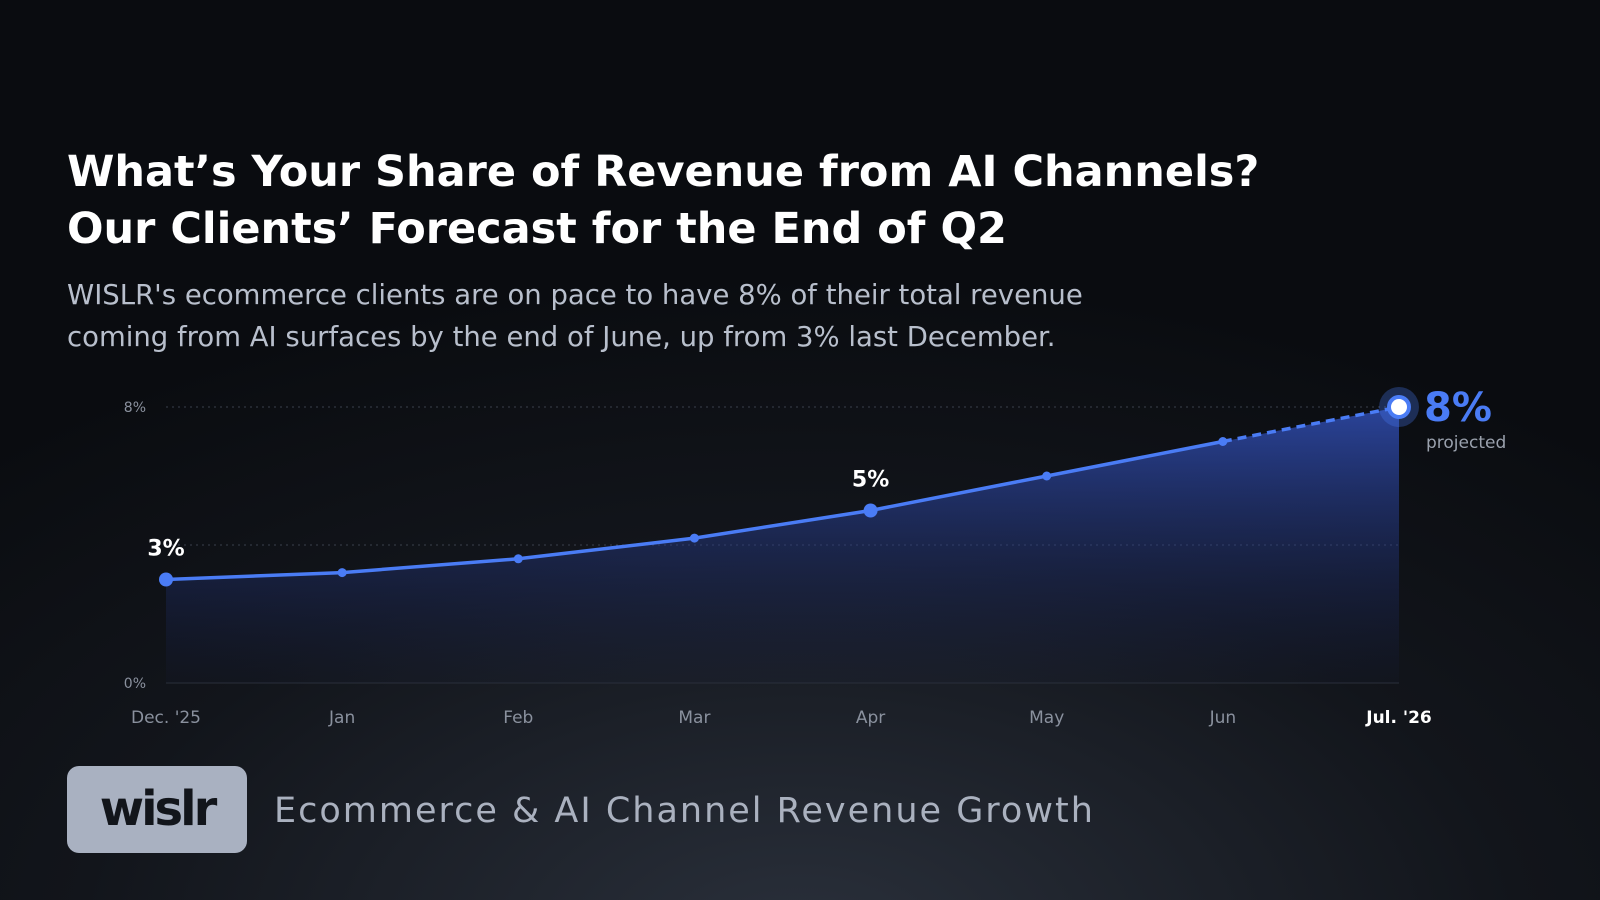 The image size is (1600, 900). What do you see at coordinates (870, 480) in the screenshot?
I see `value-label: 5%` at bounding box center [870, 480].